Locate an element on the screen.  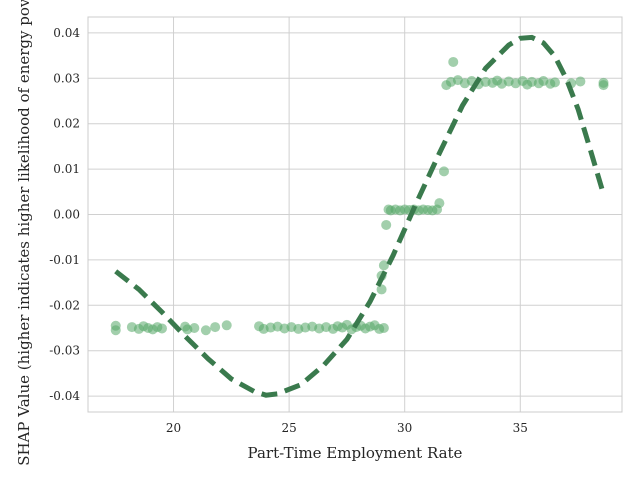
x-axis-label: Part-Time Employment Rate is located at coordinates (355, 453).